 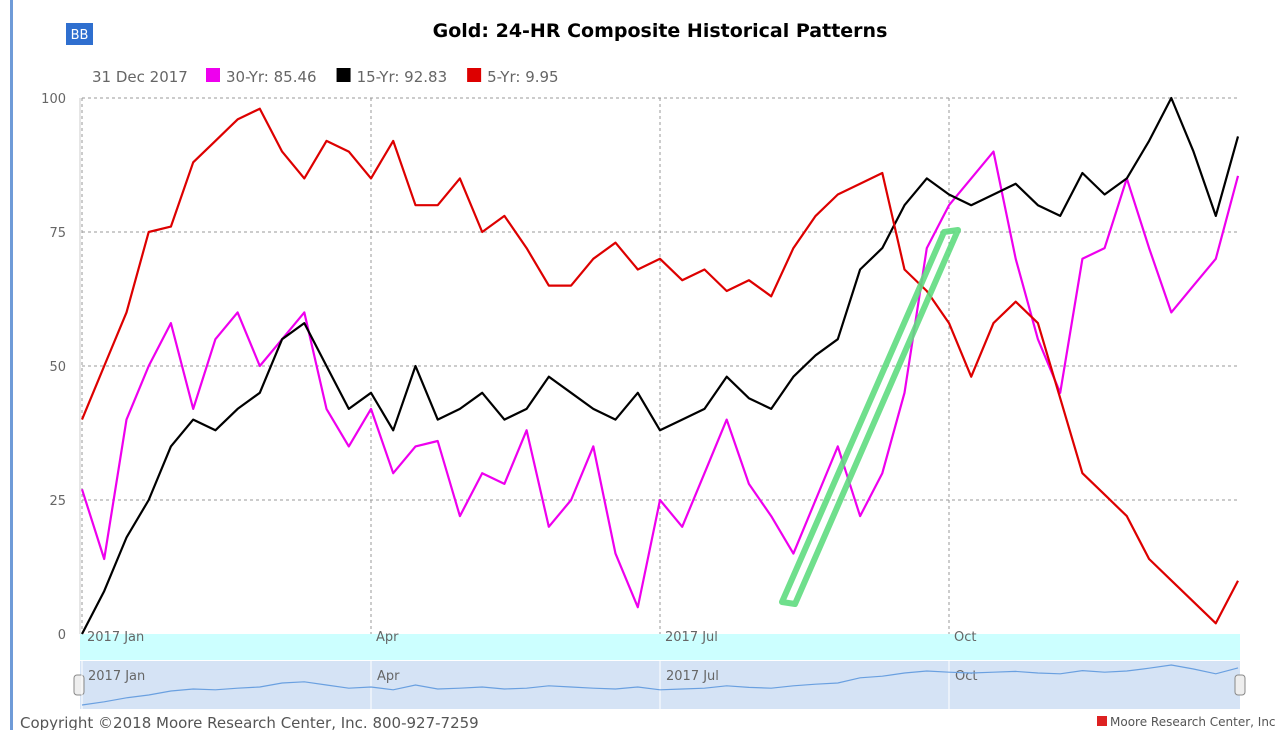 What do you see at coordinates (53, 99) in the screenshot?
I see `y-tick-label: 100` at bounding box center [53, 99].